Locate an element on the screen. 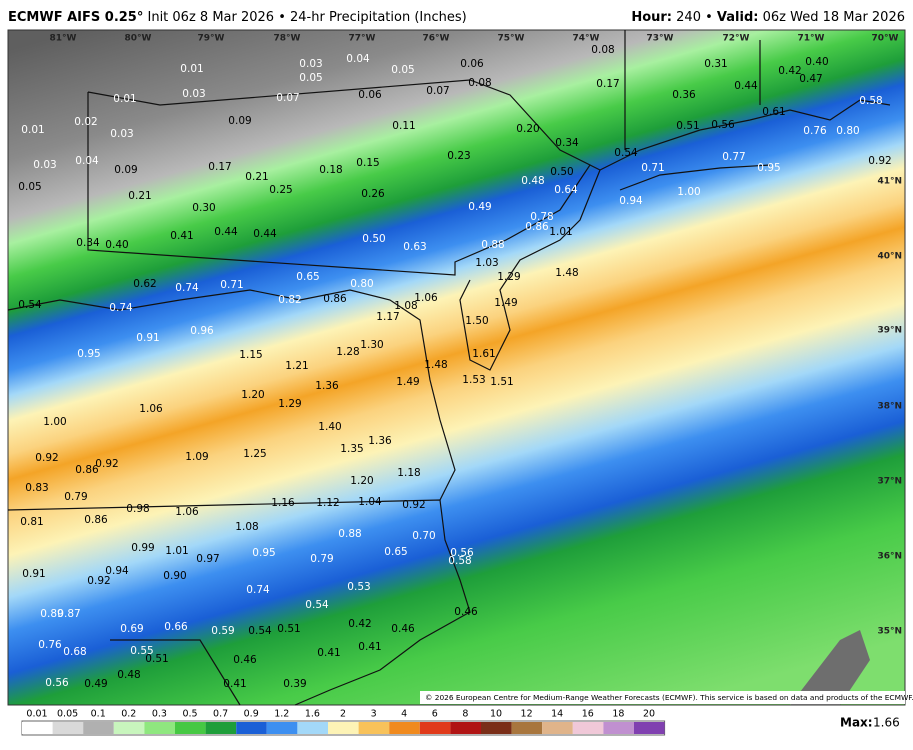 This screenshot has height=750, width=913. precip-value: 0.99 is located at coordinates (142, 548).